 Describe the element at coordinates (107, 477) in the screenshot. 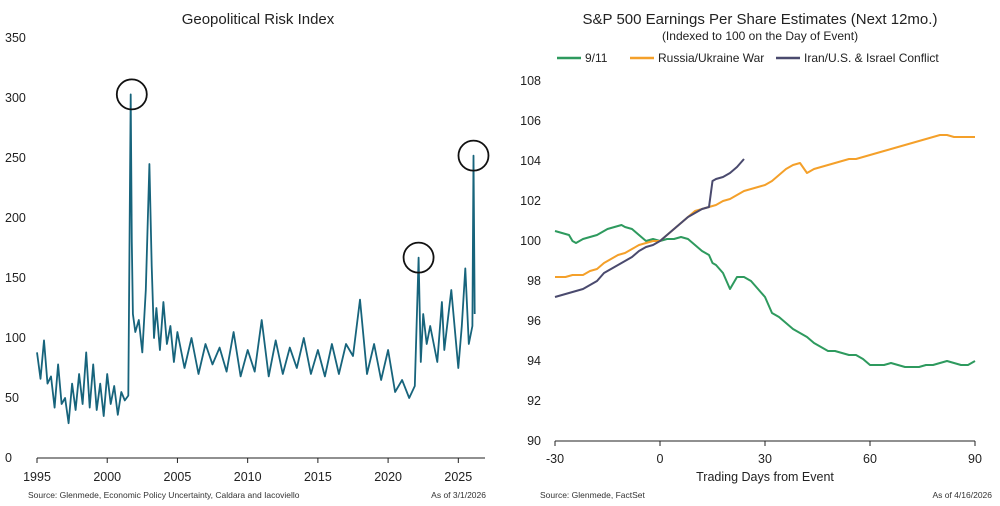

I see `gpr-x-tick-label: 2000` at that location.